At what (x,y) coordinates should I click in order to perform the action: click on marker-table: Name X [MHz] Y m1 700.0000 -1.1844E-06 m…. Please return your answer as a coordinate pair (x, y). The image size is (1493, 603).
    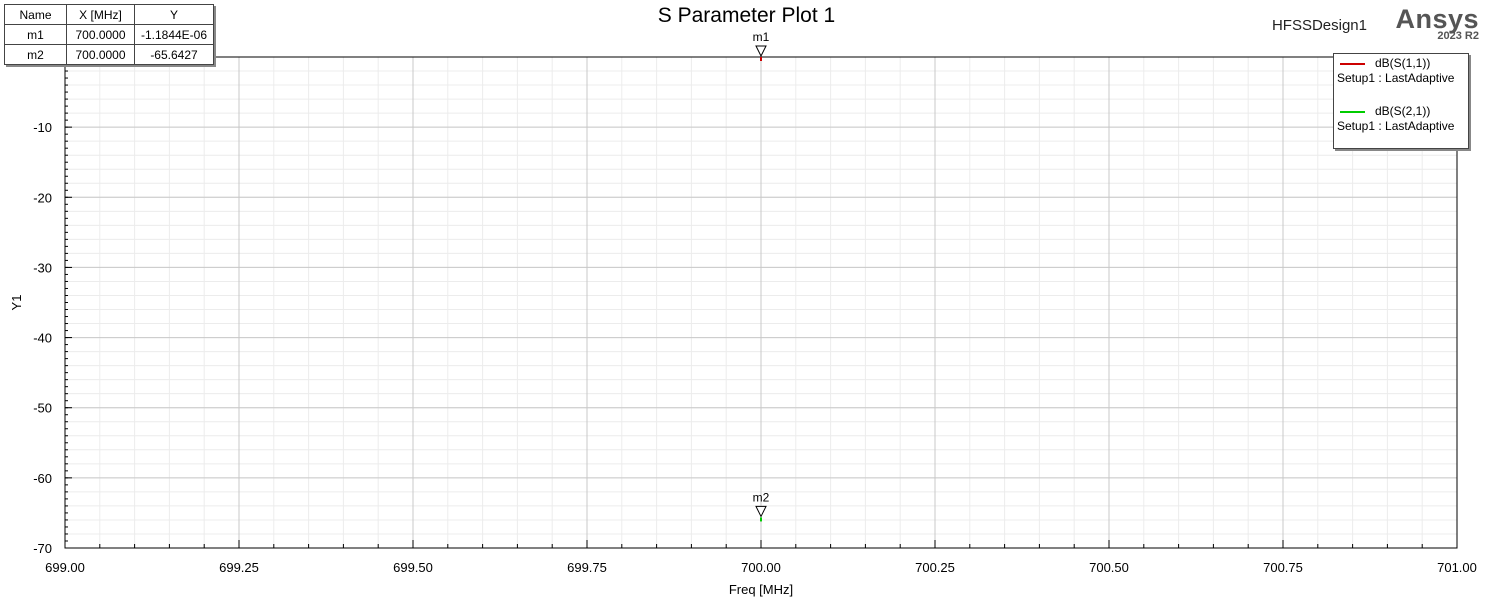
    Looking at the image, I should click on (109, 34).